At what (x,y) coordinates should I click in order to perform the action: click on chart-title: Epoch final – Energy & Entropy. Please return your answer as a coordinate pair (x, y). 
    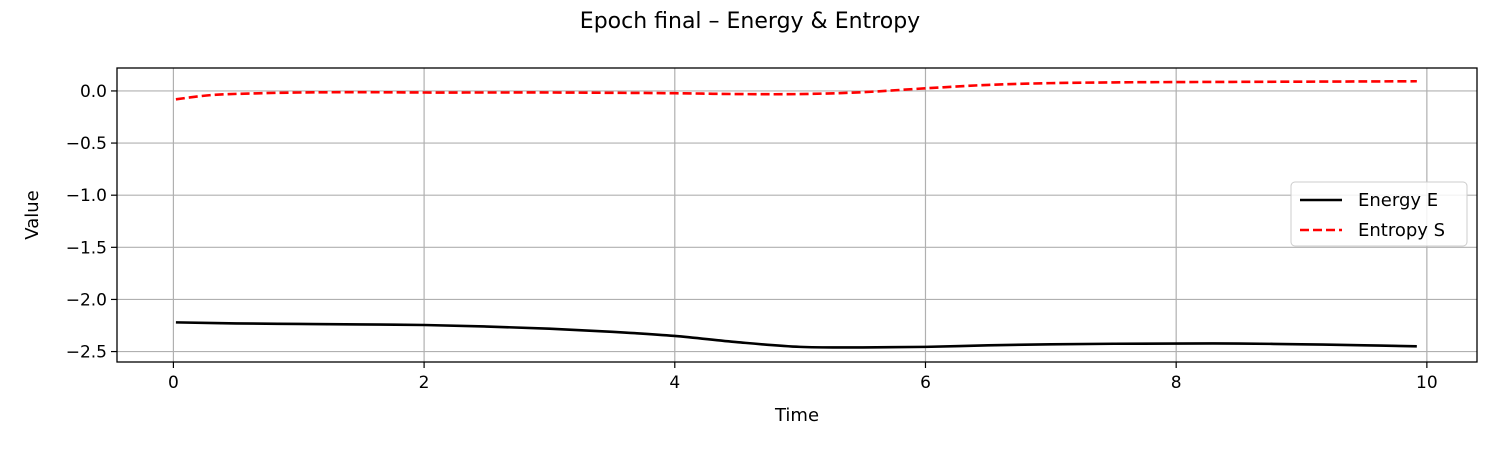
    Looking at the image, I should click on (750, 21).